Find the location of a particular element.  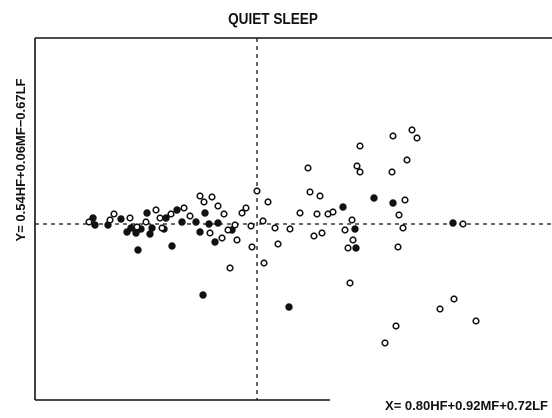

chart-title: QUIET SLEEP is located at coordinates (273, 19).